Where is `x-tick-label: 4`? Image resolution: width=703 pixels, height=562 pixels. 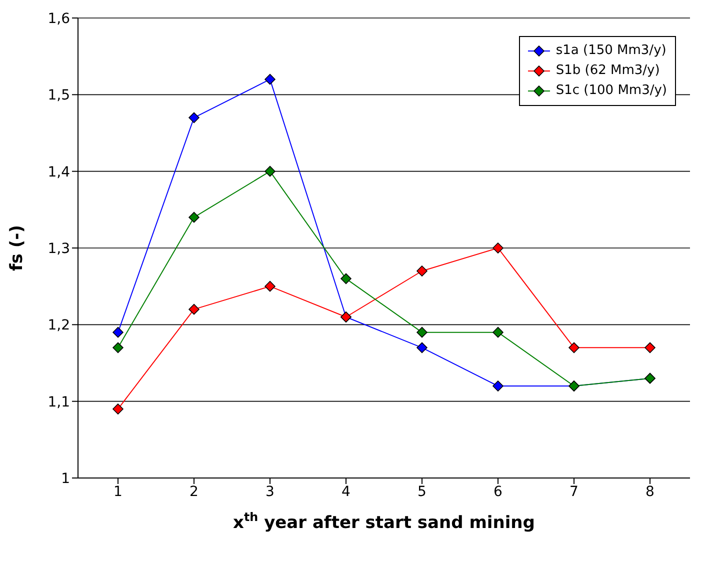 x-tick-label: 4 is located at coordinates (346, 492).